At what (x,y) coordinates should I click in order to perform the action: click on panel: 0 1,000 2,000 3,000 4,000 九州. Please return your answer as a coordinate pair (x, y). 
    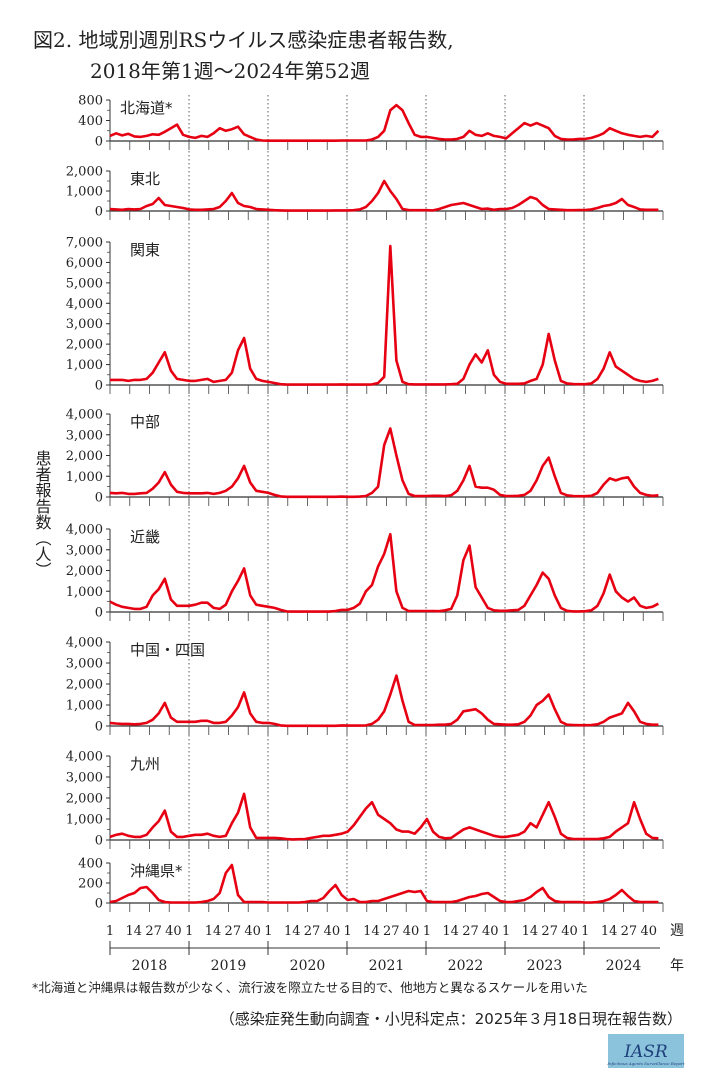
    Looking at the image, I should click on (365, 799).